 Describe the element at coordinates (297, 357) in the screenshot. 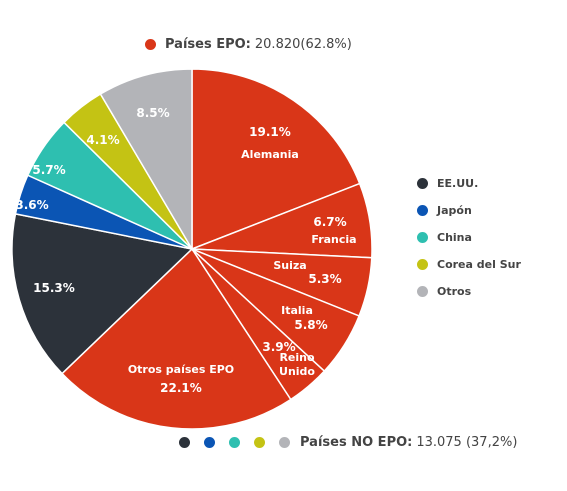

I see `pie-name-label-reino-unido-0: Reino` at that location.